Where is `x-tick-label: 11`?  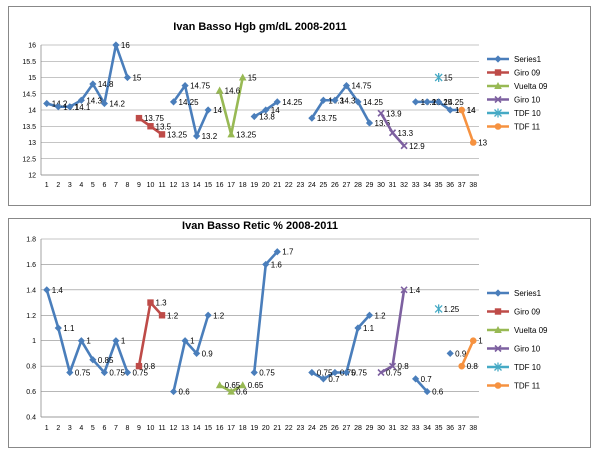 x-tick-label: 11 is located at coordinates (161, 185).